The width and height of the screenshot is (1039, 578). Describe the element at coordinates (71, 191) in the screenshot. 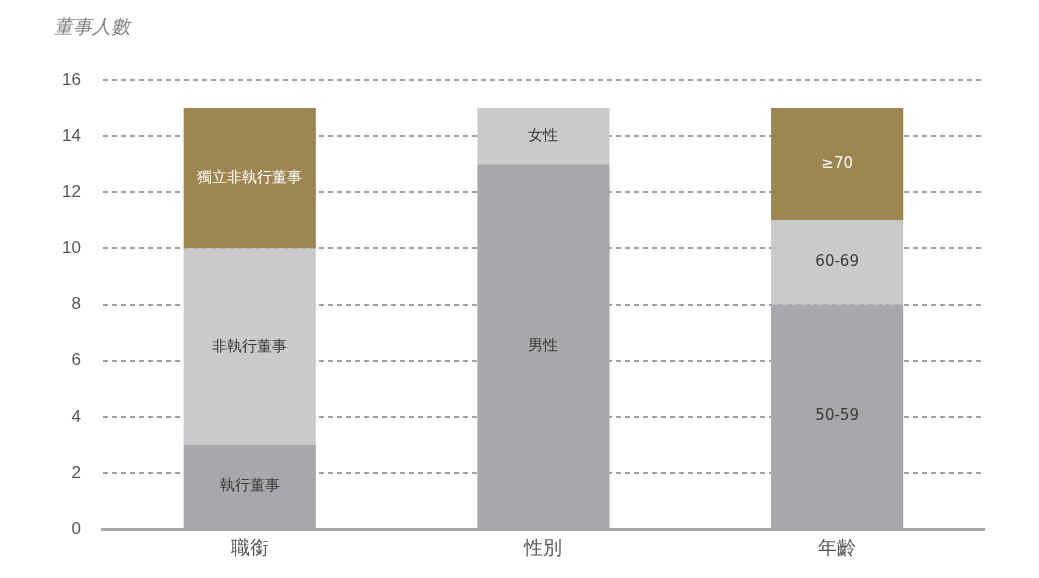

I see `y-tick-label: 12` at that location.